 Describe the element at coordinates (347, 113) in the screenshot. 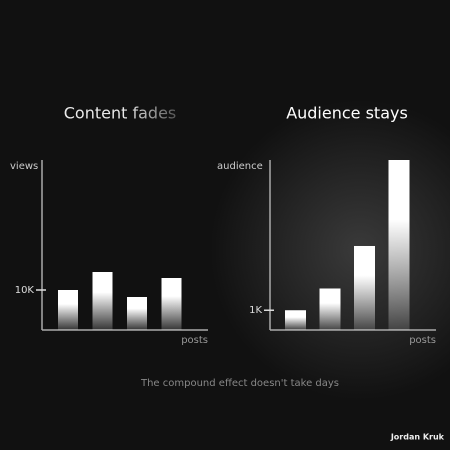

I see `chart-title: Audience stays` at that location.